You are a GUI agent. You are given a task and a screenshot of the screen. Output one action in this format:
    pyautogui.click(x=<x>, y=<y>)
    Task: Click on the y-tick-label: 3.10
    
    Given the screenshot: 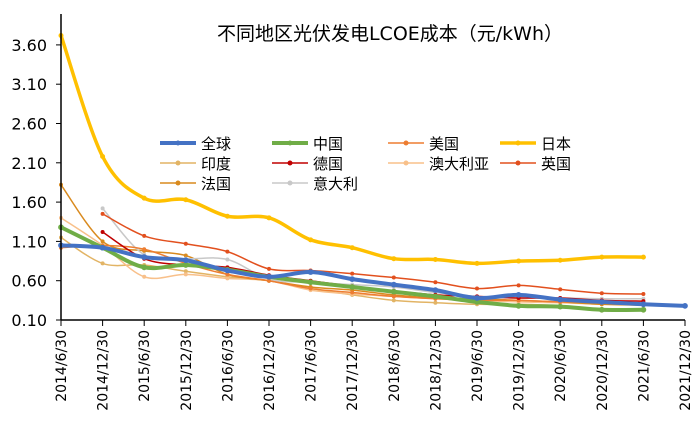 What is the action you would take?
    pyautogui.click(x=29, y=84)
    